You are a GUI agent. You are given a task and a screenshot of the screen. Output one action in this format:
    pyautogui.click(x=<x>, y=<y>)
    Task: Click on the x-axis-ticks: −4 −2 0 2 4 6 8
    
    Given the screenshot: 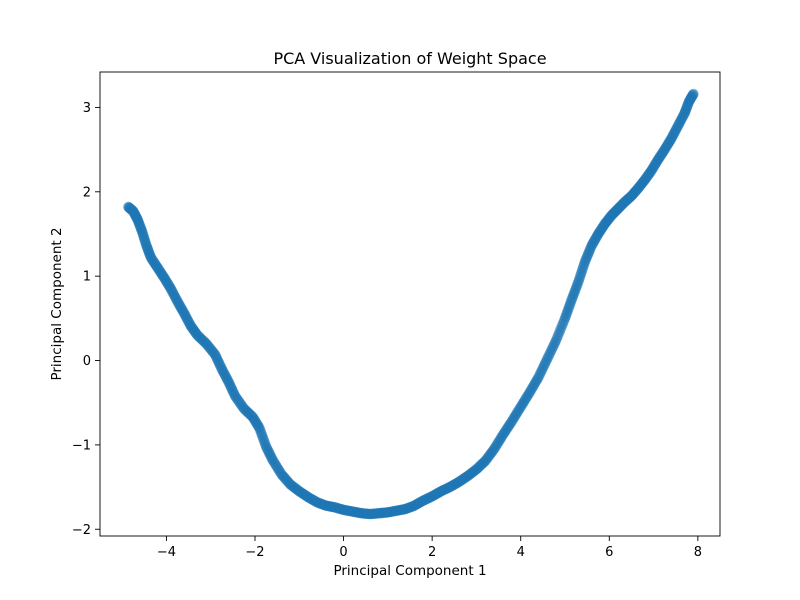 What is the action you would take?
    pyautogui.click(x=429, y=548)
    